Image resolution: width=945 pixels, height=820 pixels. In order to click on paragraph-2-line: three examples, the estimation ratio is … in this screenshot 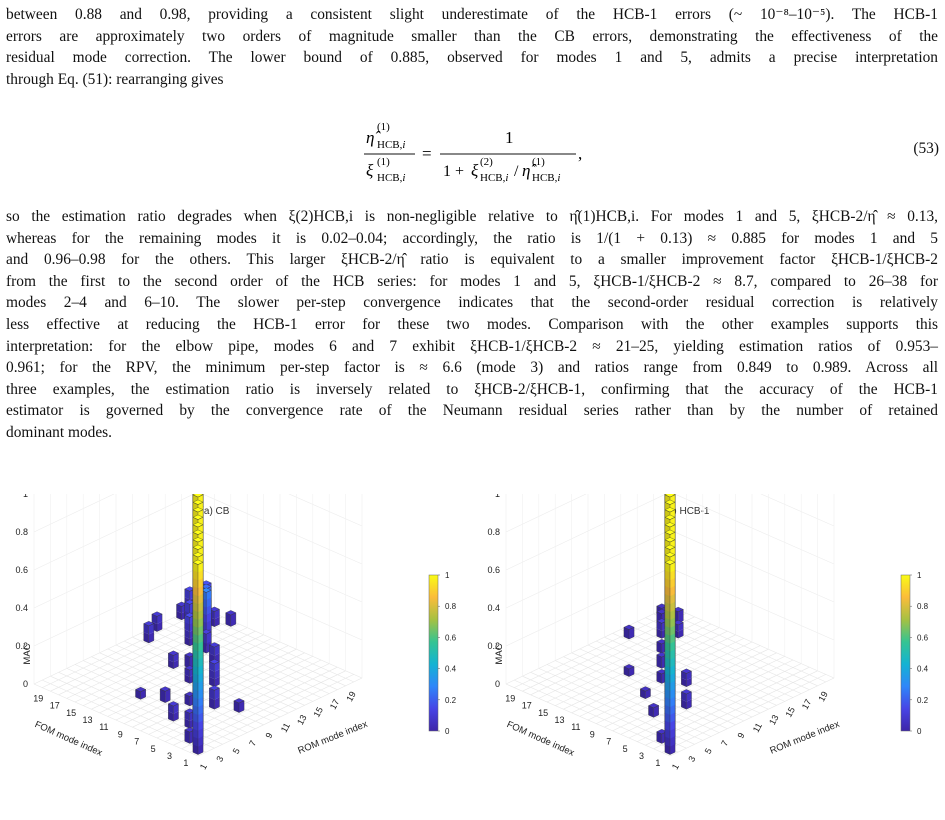, I will do `click(472, 390)`.